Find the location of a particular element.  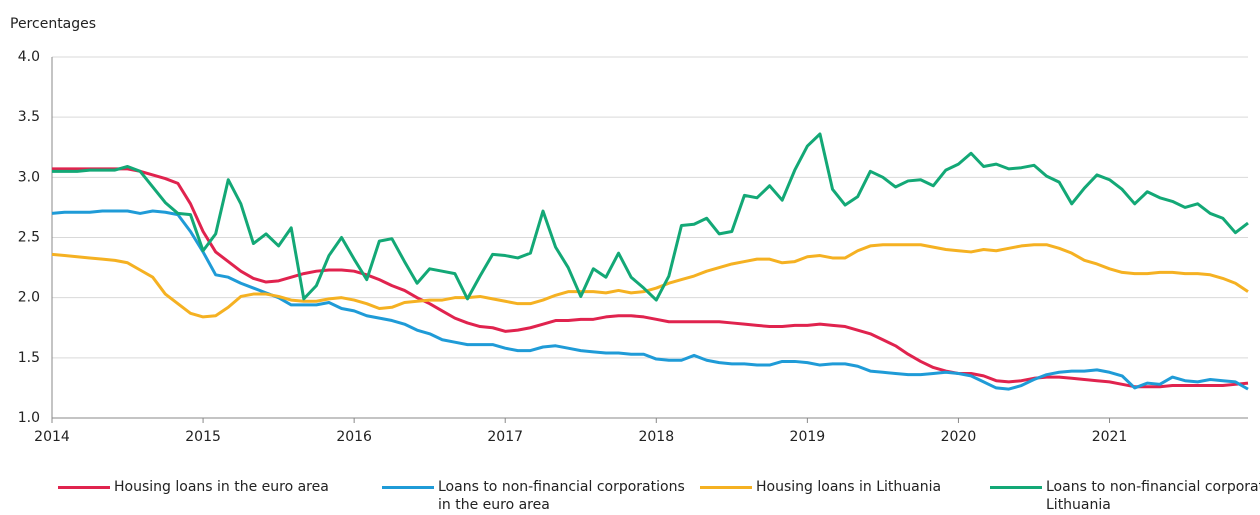

x-tick-label: 2016 is located at coordinates (354, 437).